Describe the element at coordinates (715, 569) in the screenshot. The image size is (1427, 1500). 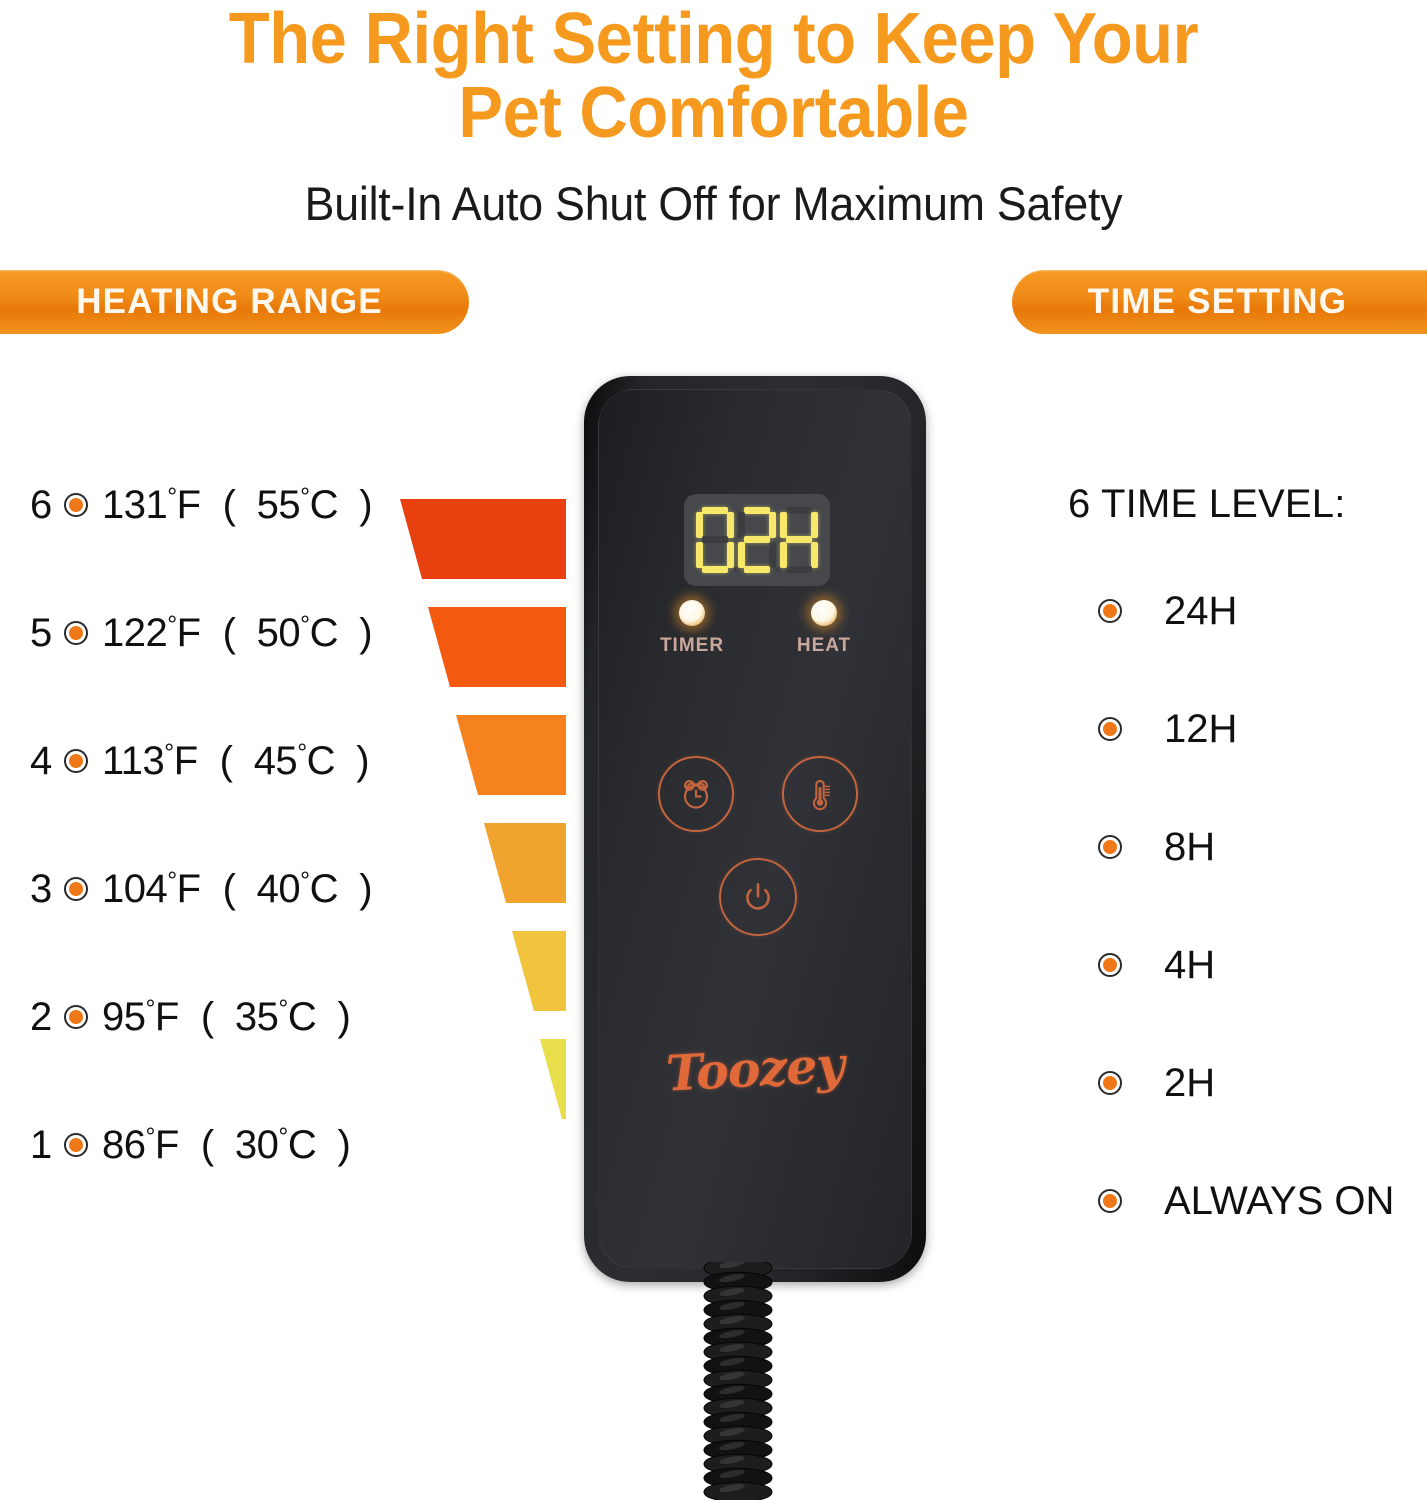
I see `lcd-segment-d` at that location.